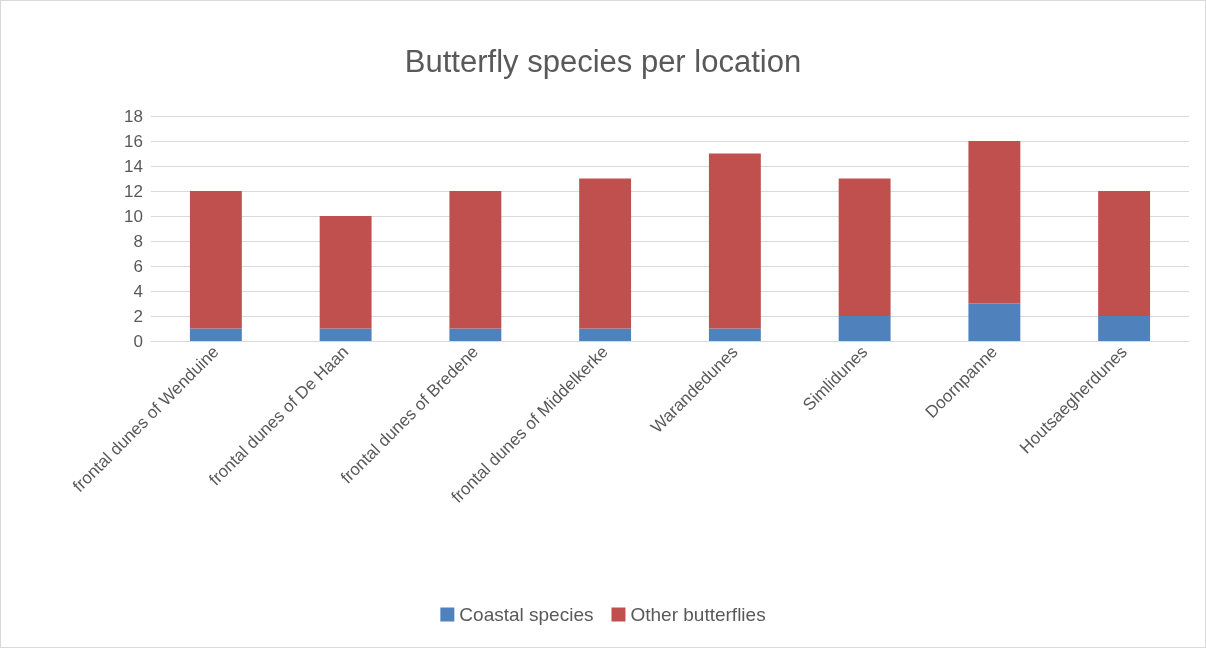 This screenshot has height=648, width=1206. What do you see at coordinates (138, 241) in the screenshot?
I see `y-tick-label: 8` at bounding box center [138, 241].